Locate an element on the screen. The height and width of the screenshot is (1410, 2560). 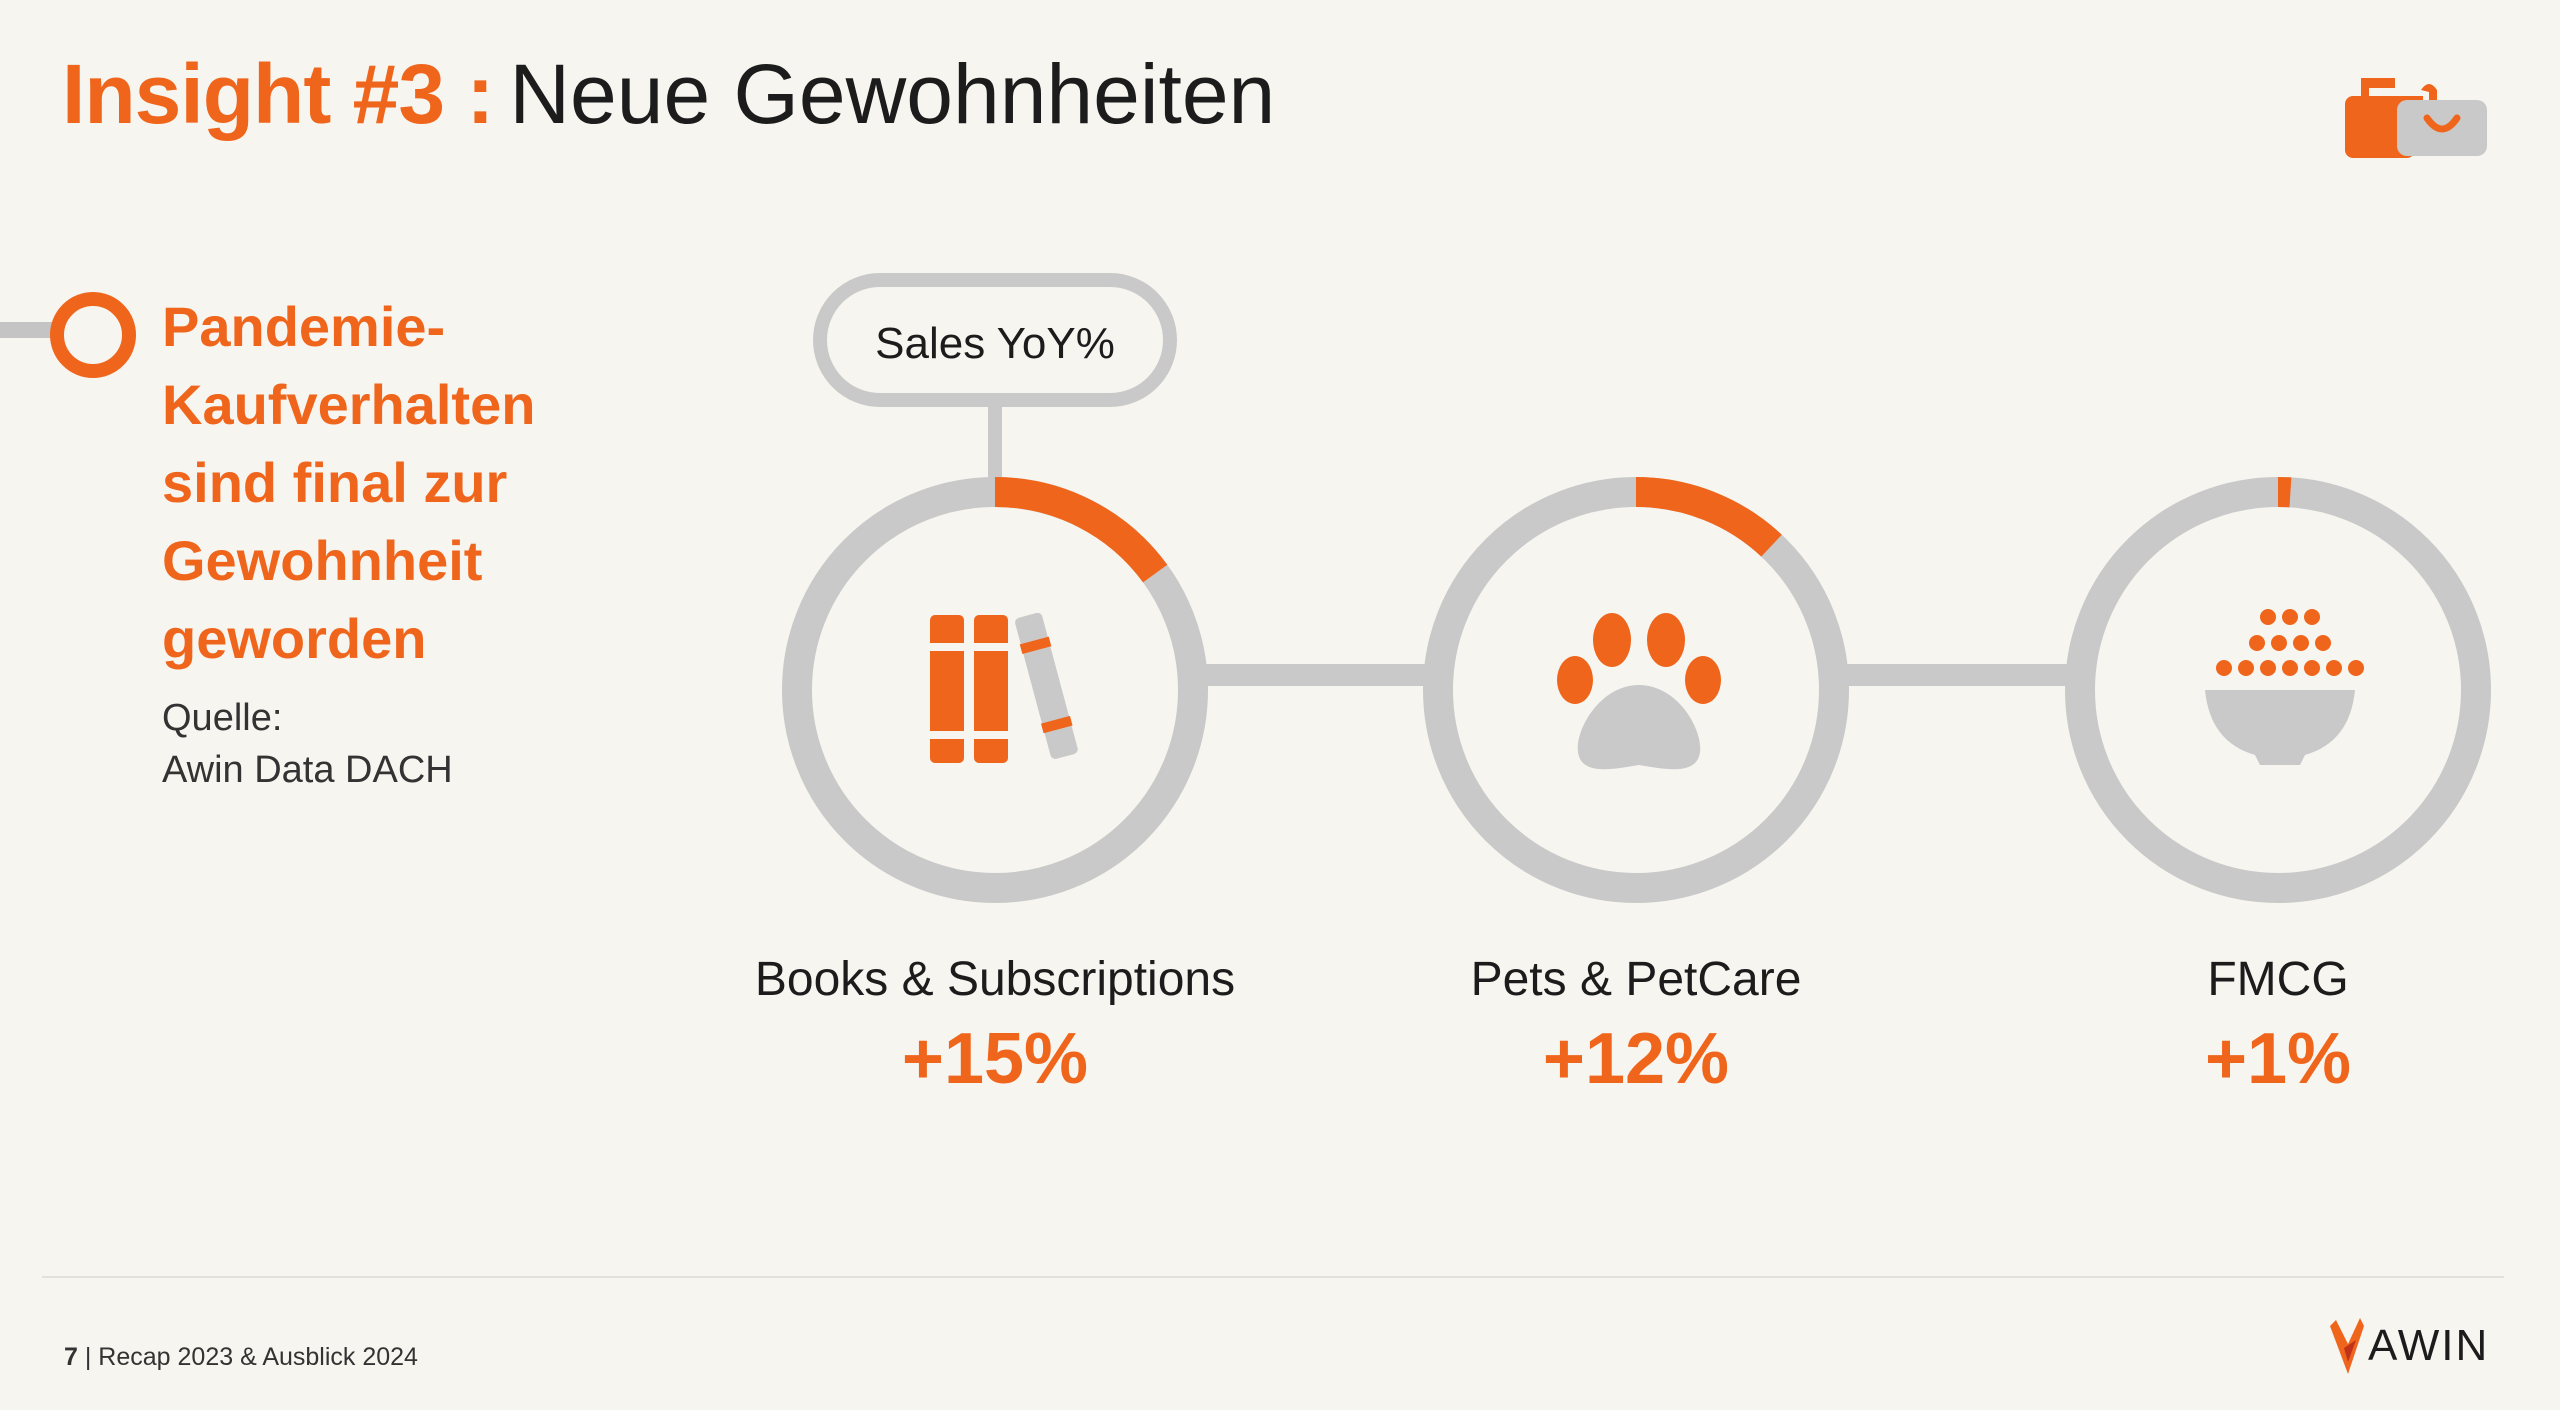
value-label: +1% is located at coordinates (2278, 1059).